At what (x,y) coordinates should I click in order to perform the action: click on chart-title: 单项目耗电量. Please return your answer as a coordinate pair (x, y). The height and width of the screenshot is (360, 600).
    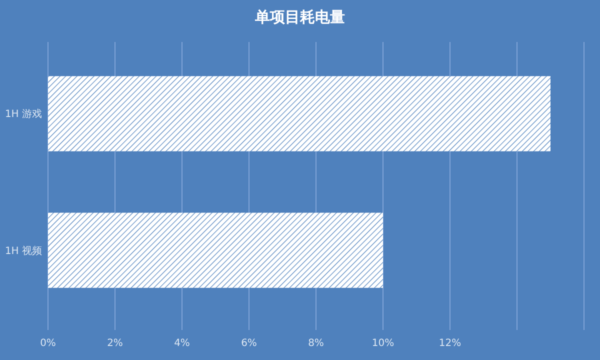
    Looking at the image, I should click on (299, 17).